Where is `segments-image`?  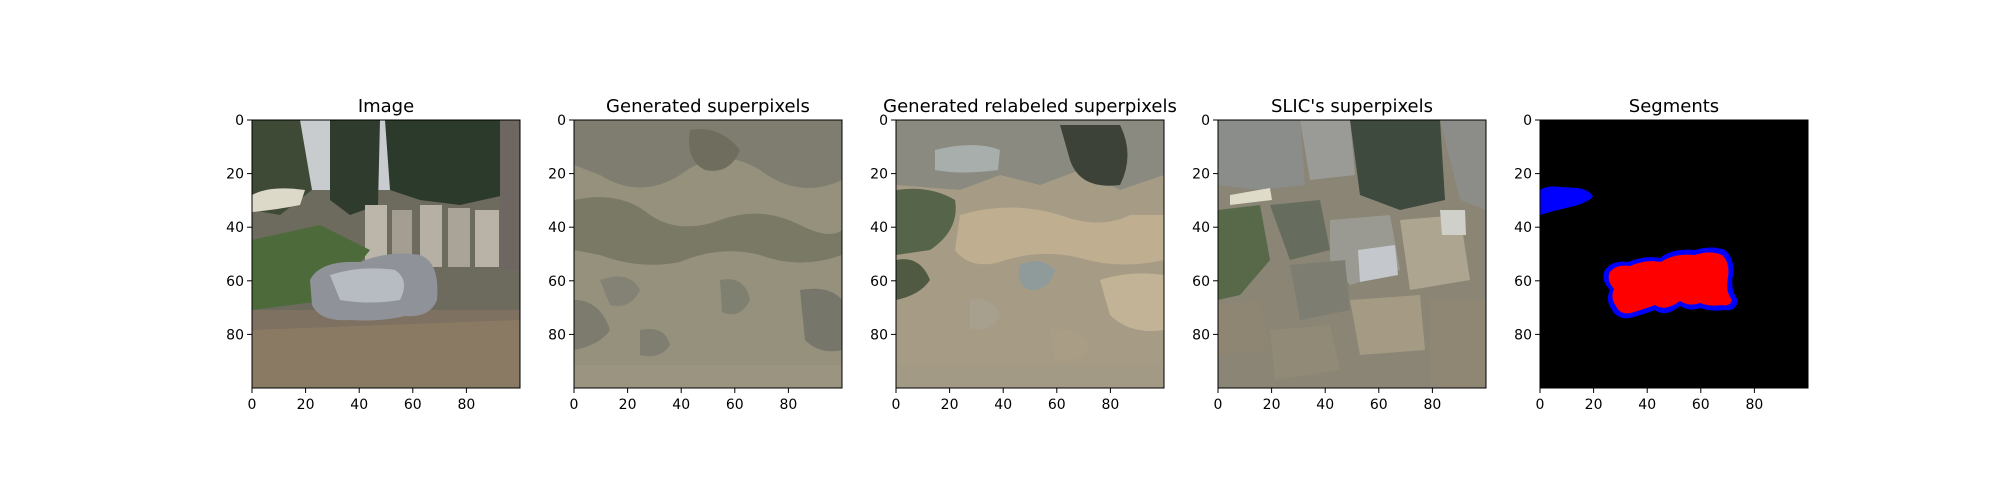
segments-image is located at coordinates (1674, 254).